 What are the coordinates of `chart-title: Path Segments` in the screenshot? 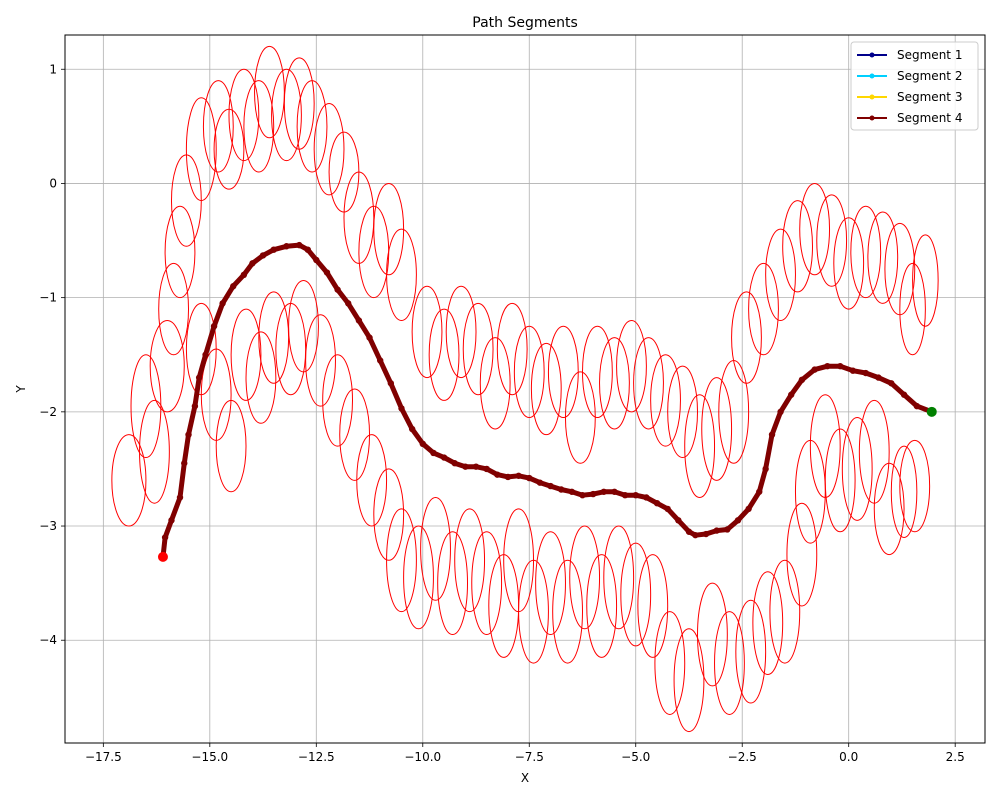 It's located at (525, 23).